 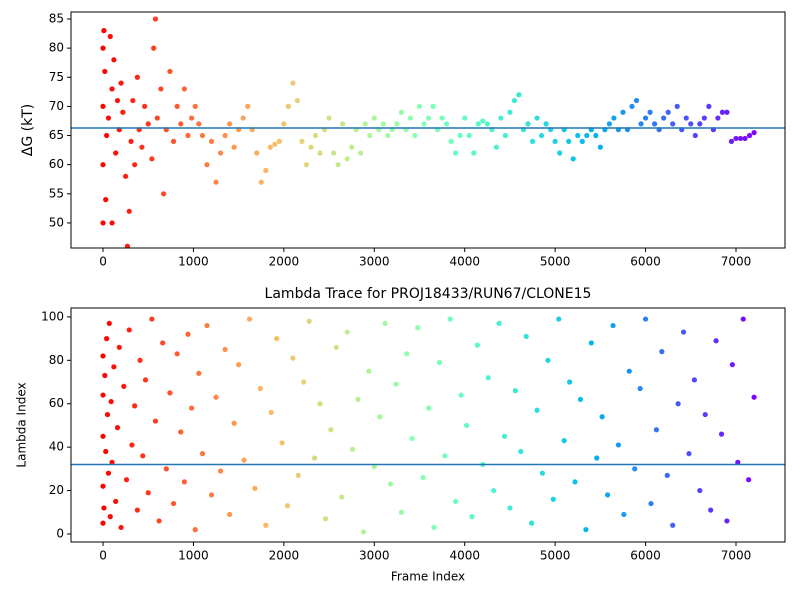 What do you see at coordinates (56, 106) in the screenshot?
I see `y-tick-label: 70` at bounding box center [56, 106].